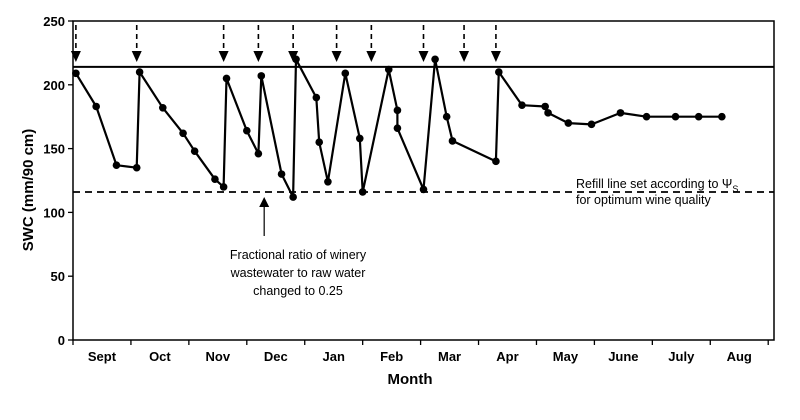  Describe the element at coordinates (420, 352) in the screenshot. I see `x-axis: Sept Oct Nov Dec Jan Feb Mar Apr May June July Aug` at that location.